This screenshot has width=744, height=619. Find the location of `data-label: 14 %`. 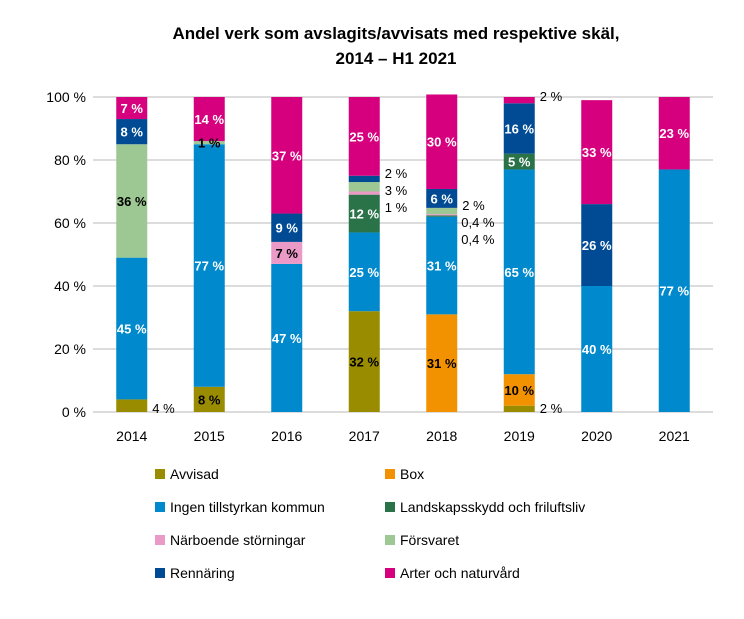

data-label: 14 % is located at coordinates (209, 119).